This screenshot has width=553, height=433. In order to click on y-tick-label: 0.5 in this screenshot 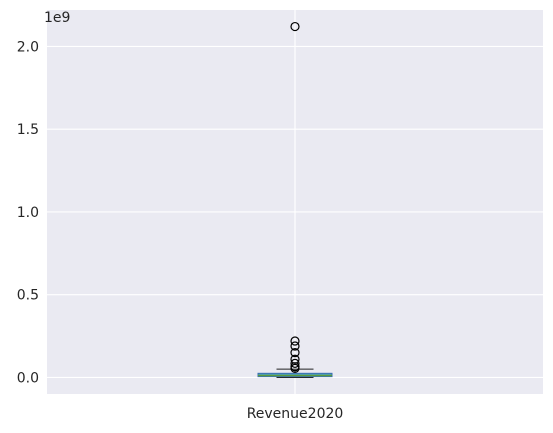, I will do `click(28, 296)`.